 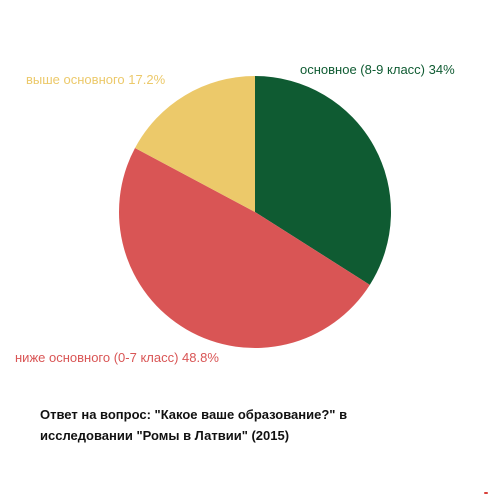 What do you see at coordinates (165, 435) in the screenshot?
I see `caption-line-2: исследовании "Ромы в Латвии" (2015)` at bounding box center [165, 435].